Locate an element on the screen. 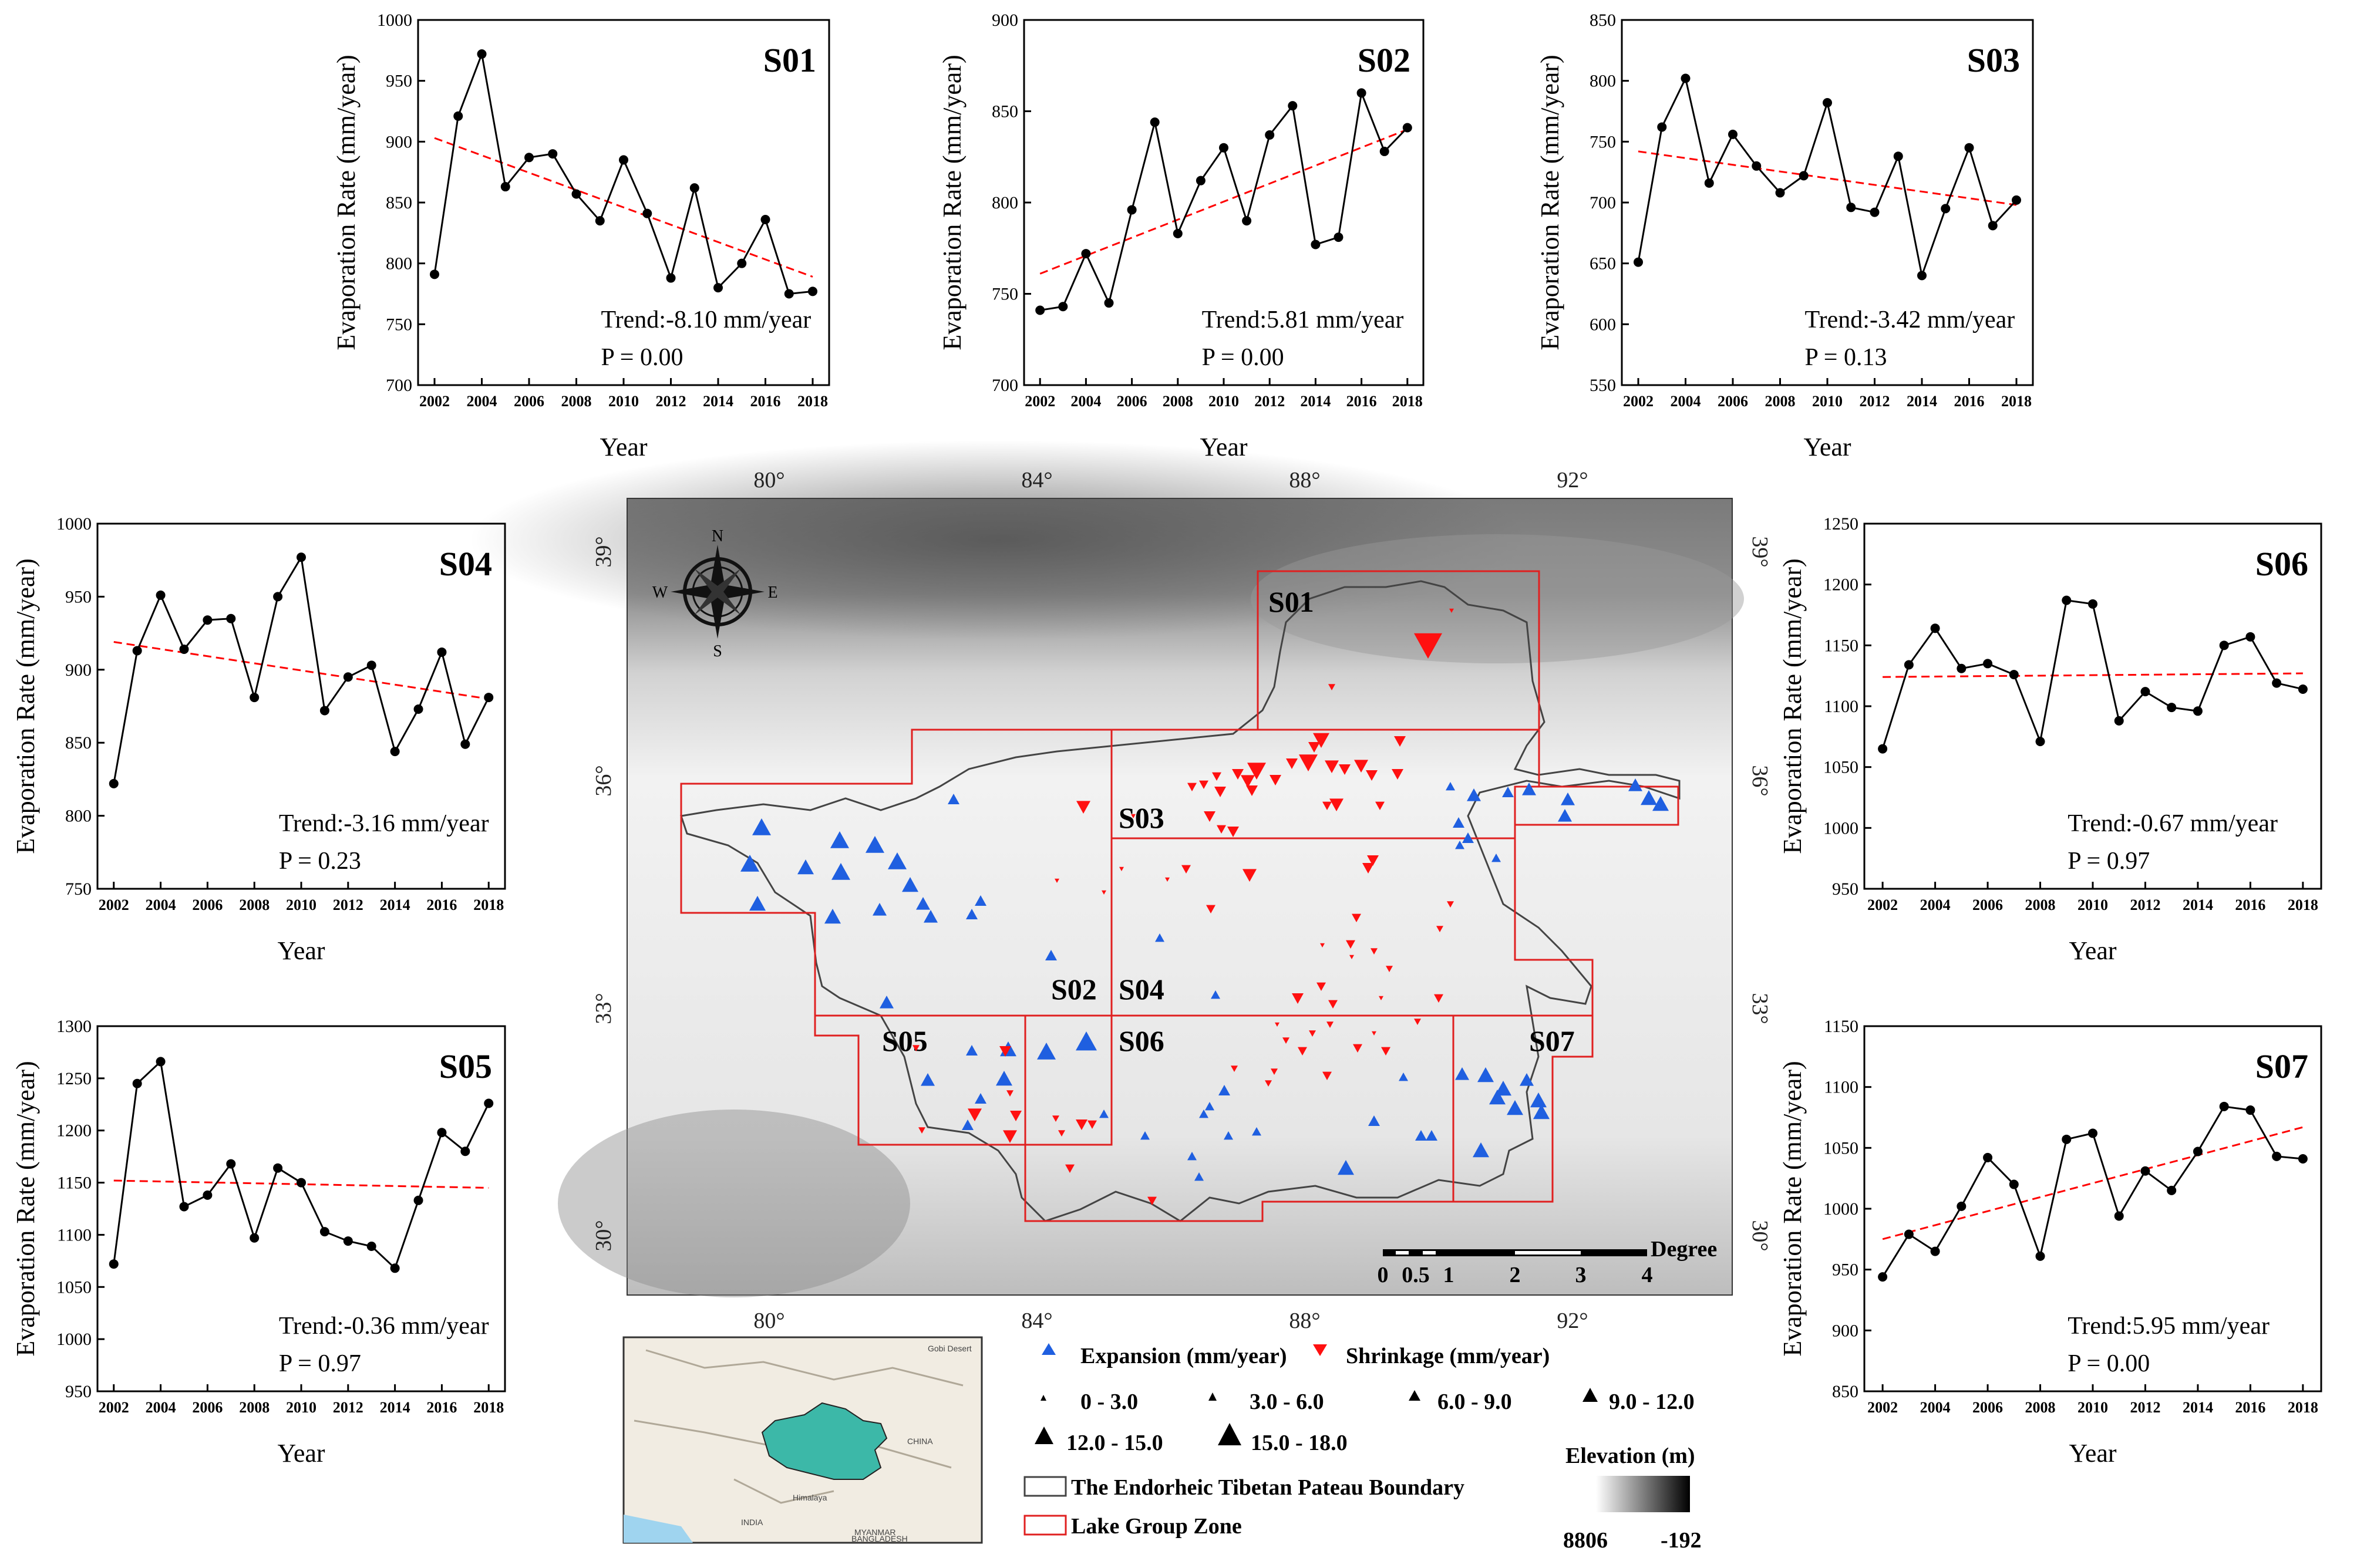 This screenshot has height=1568, width=2357. legend-shrinkage-icon is located at coordinates (1320, 1350).